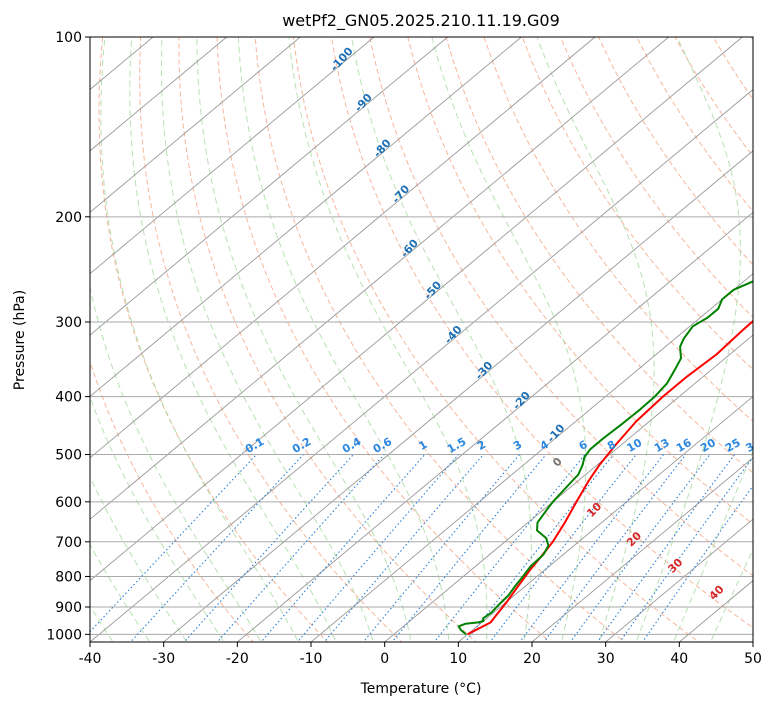 This screenshot has height=708, width=775. Describe the element at coordinates (458, 659) in the screenshot. I see `x-tick-label: 10` at that location.